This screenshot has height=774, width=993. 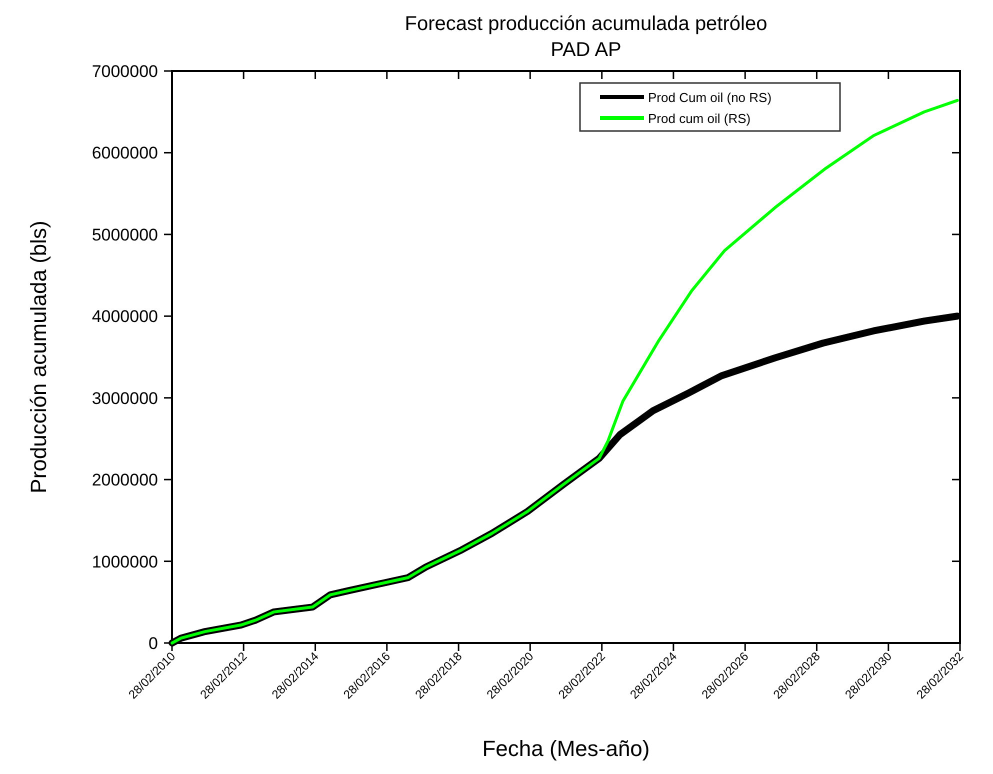 What do you see at coordinates (153, 643) in the screenshot?
I see `y-tick-label: 0` at bounding box center [153, 643].